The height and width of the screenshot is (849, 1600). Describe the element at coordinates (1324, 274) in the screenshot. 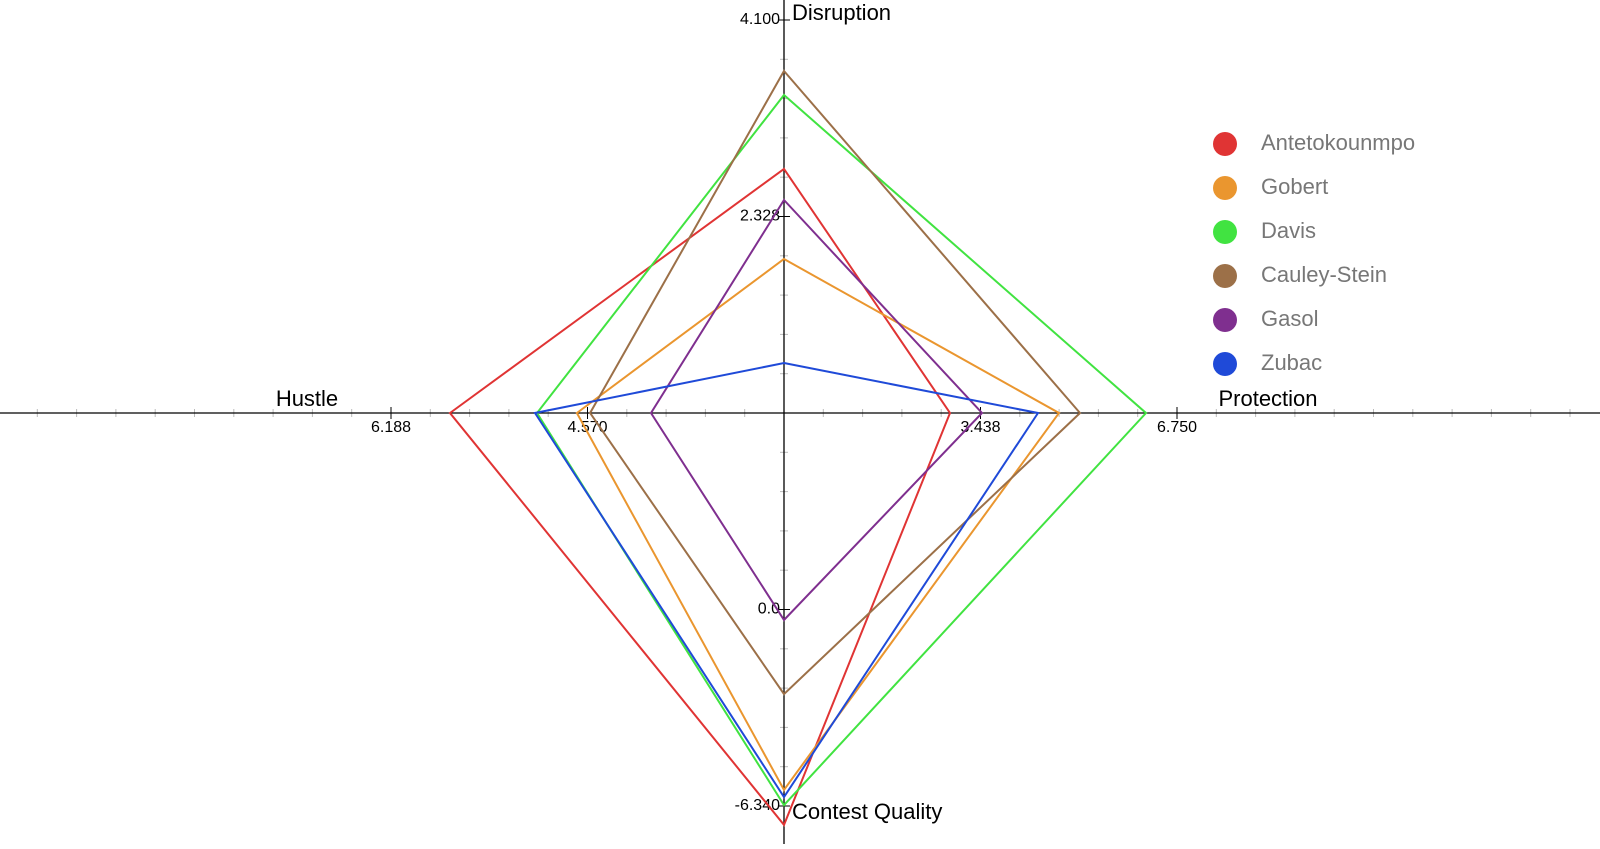

I see `legend-label: Cauley-Stein` at that location.